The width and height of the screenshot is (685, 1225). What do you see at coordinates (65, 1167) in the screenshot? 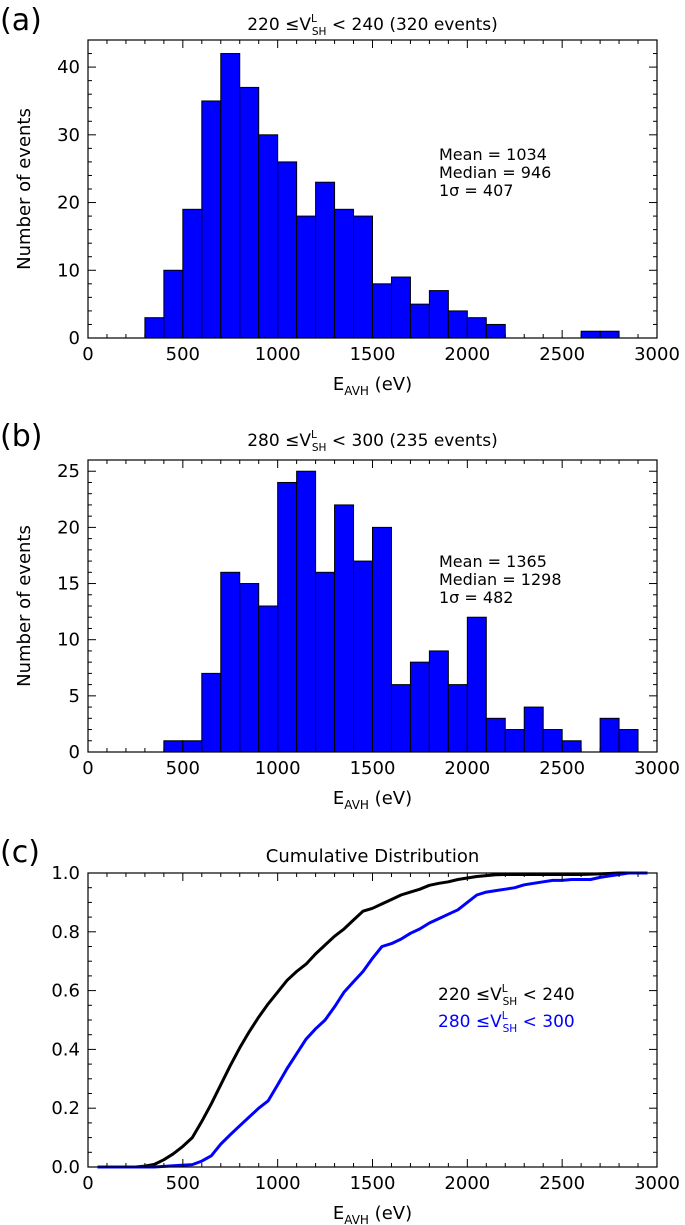
I see `y-tick-label: 0.0` at bounding box center [65, 1167].